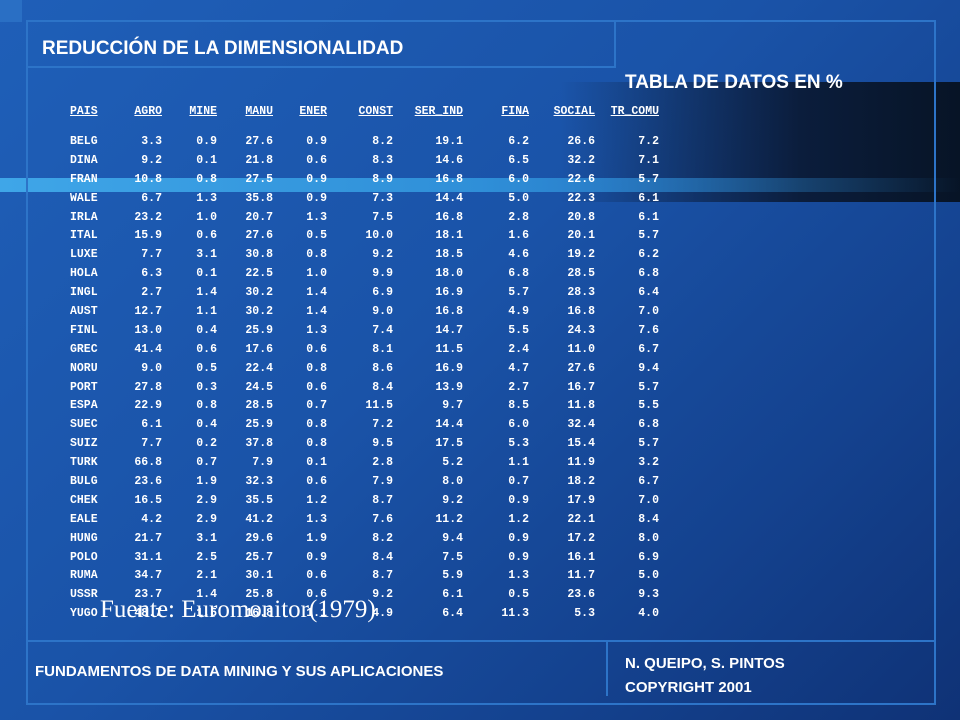 This screenshot has width=960, height=720. Describe the element at coordinates (206, 557) in the screenshot. I see `value-cell: 2.5` at that location.